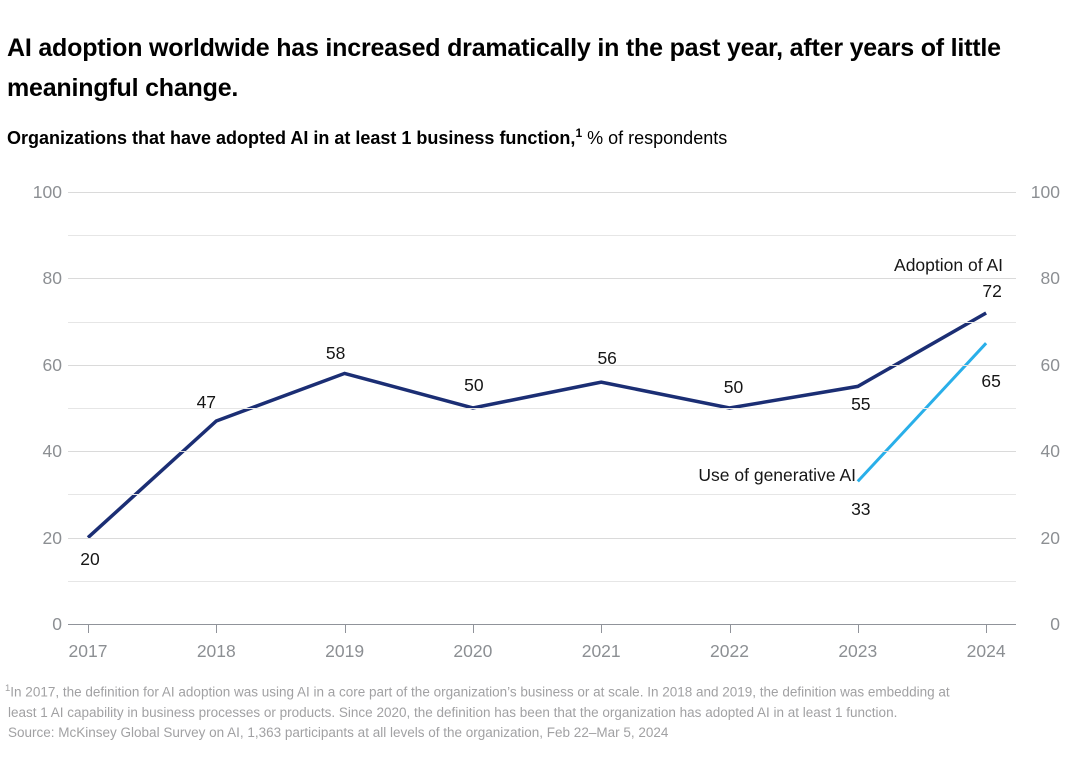 Image resolution: width=1075 pixels, height=757 pixels. What do you see at coordinates (473, 651) in the screenshot?
I see `x-axis-label: 2020` at bounding box center [473, 651].